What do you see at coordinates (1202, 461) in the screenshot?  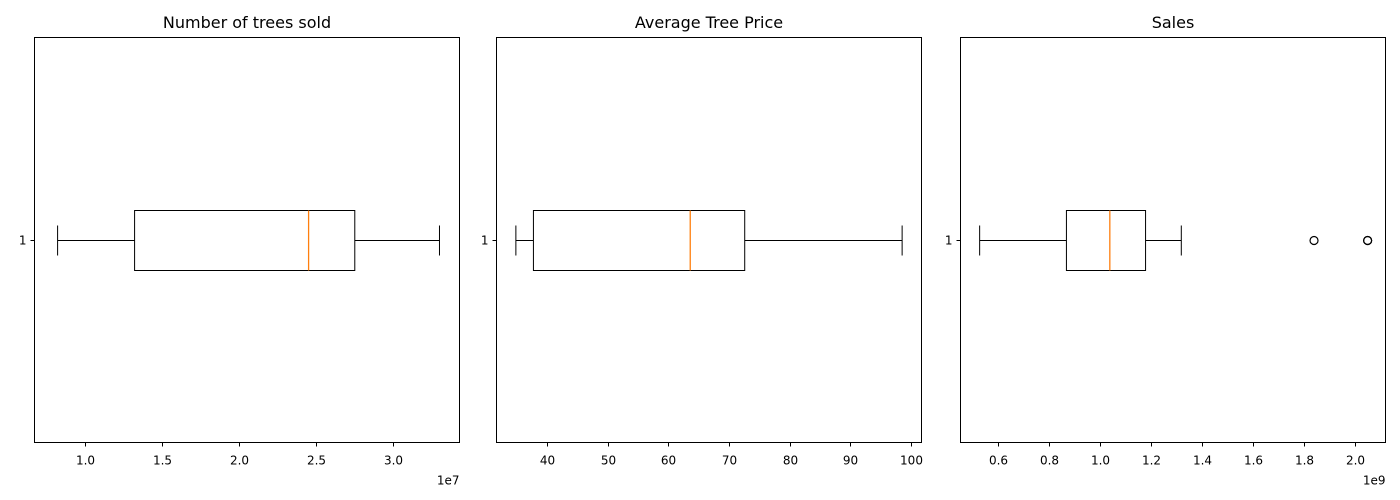 I see `x-tick-label: 1.4` at bounding box center [1202, 461].